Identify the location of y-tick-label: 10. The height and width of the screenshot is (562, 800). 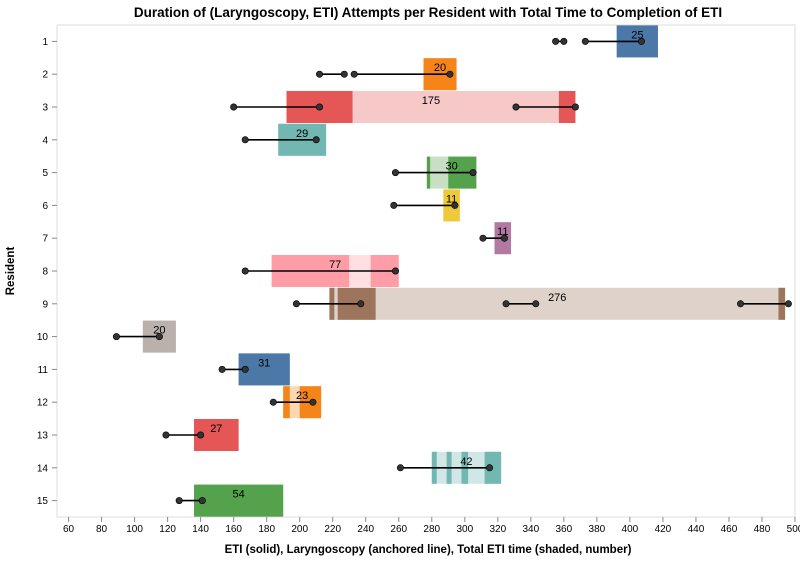
(43, 337).